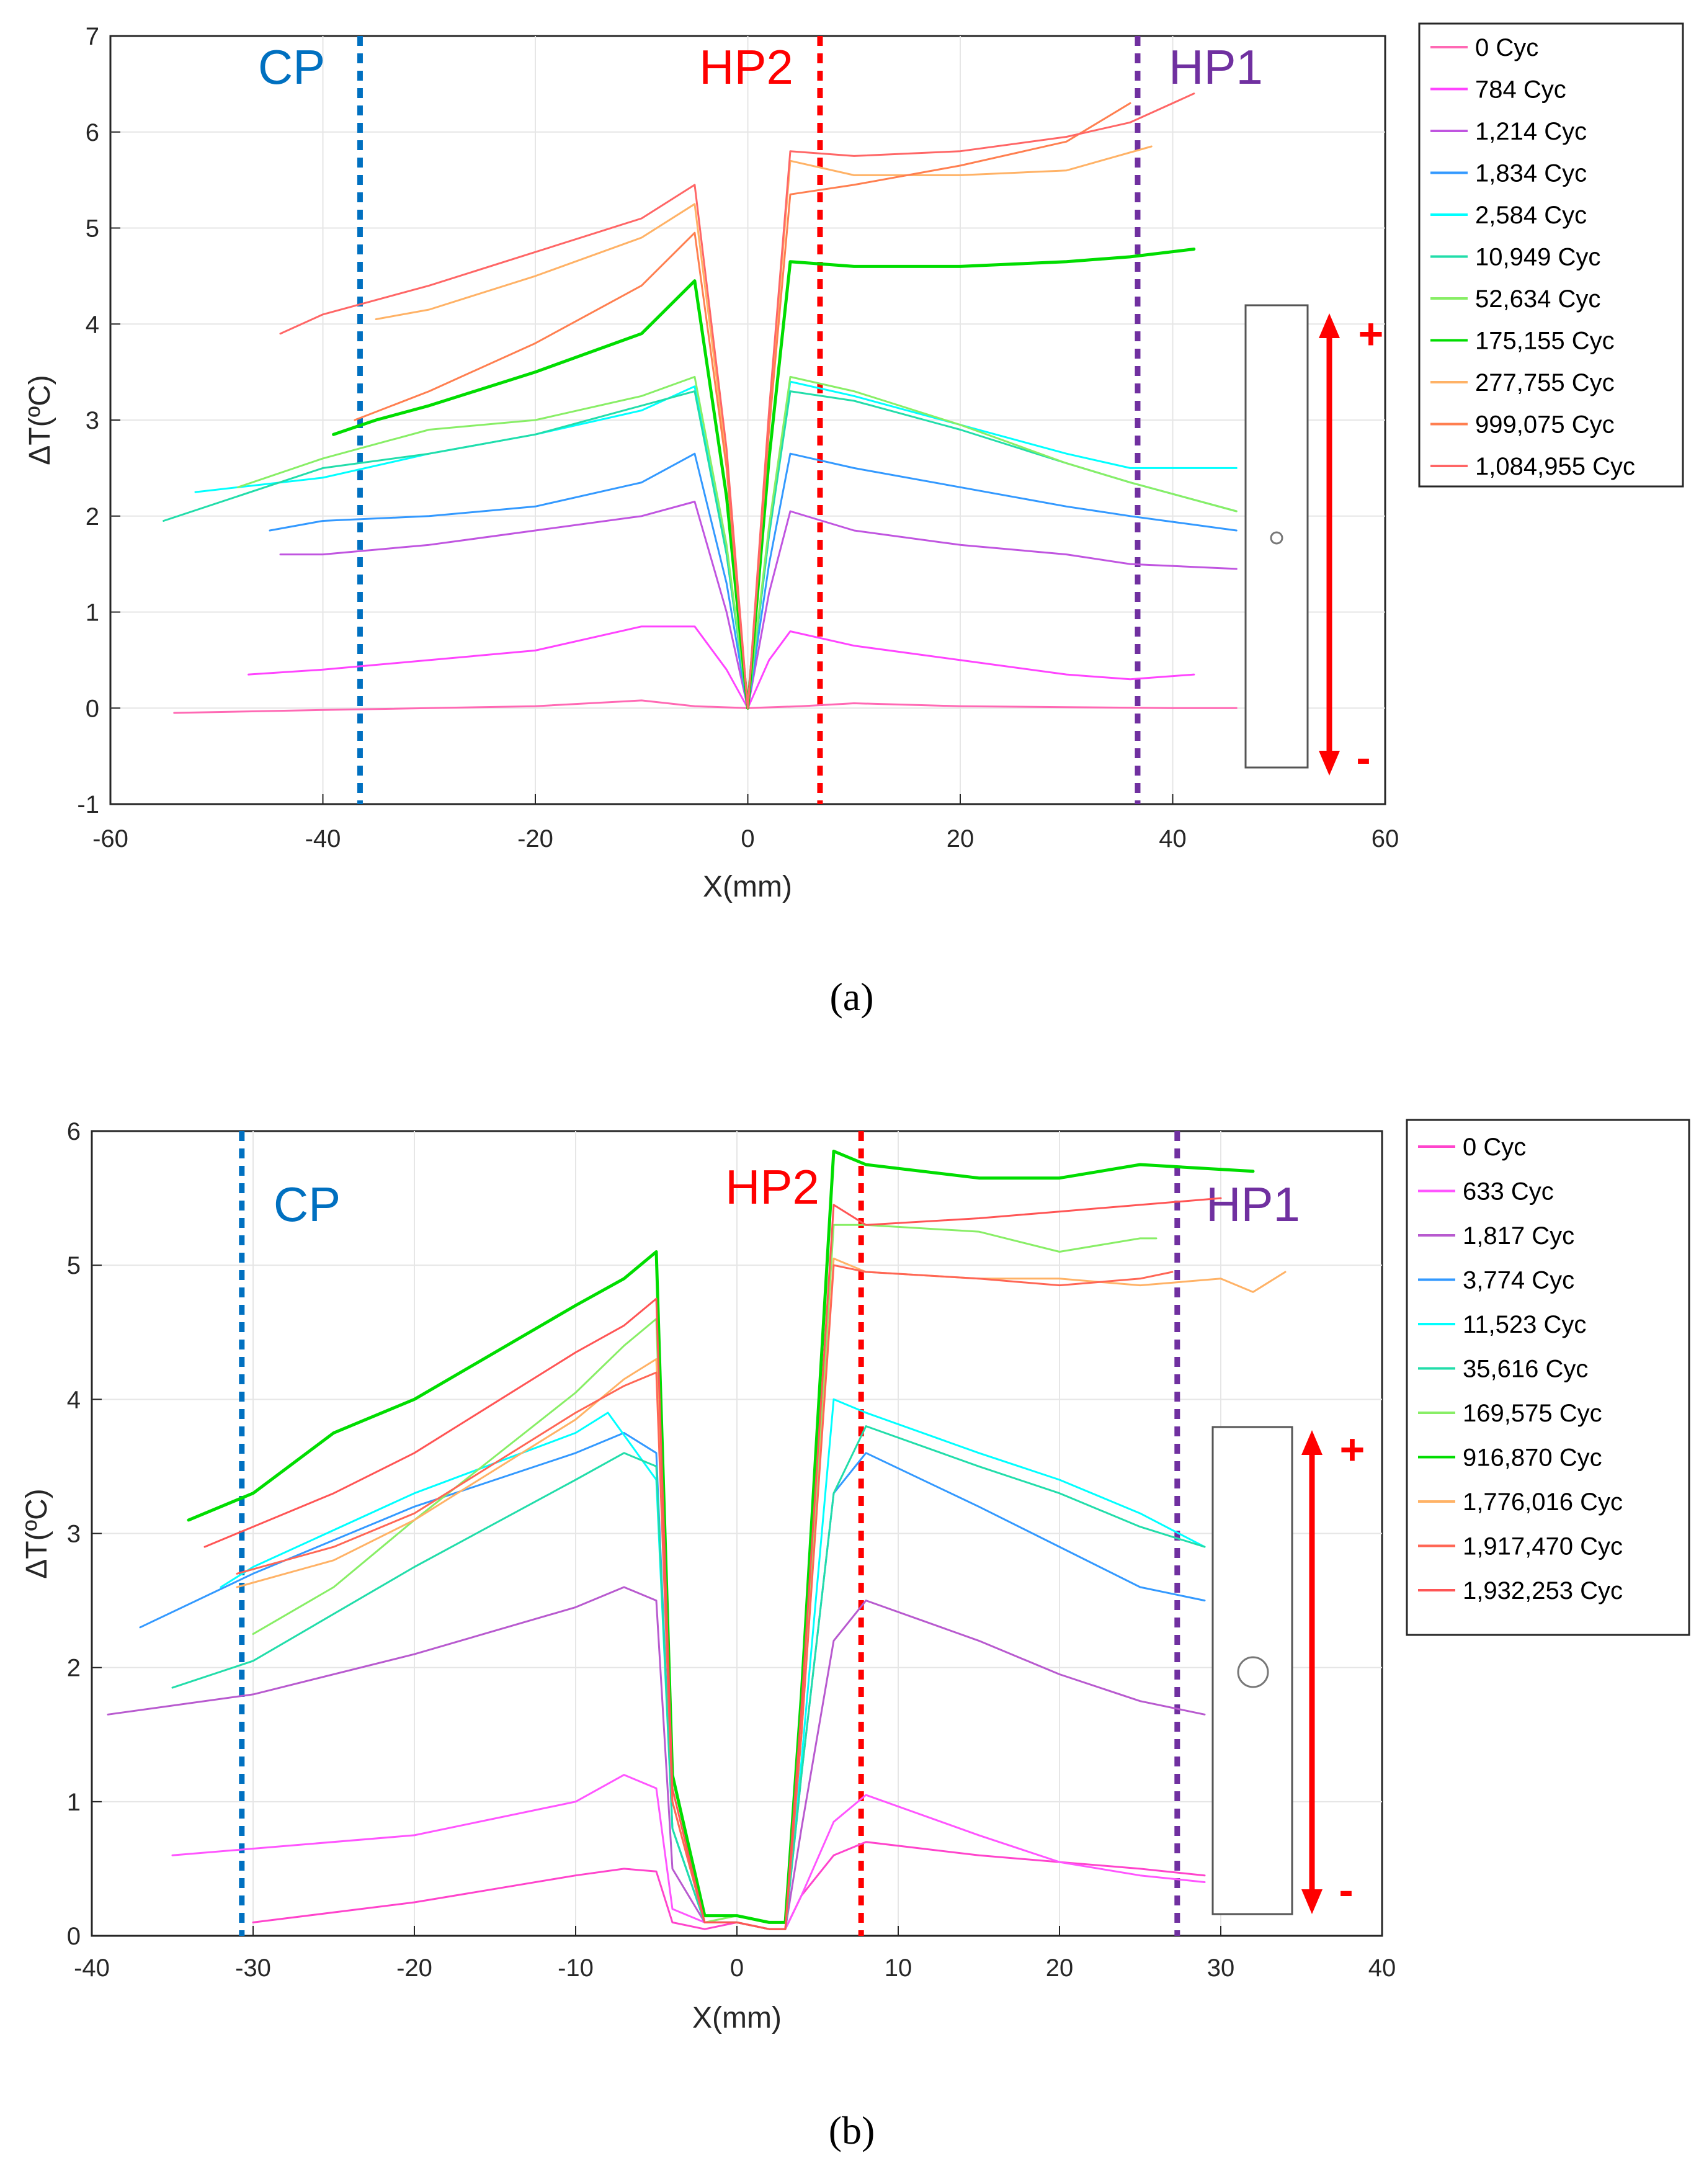 The width and height of the screenshot is (1704, 2184). What do you see at coordinates (74, 1802) in the screenshot?
I see `panel-b-y-tick-label: 1` at bounding box center [74, 1802].